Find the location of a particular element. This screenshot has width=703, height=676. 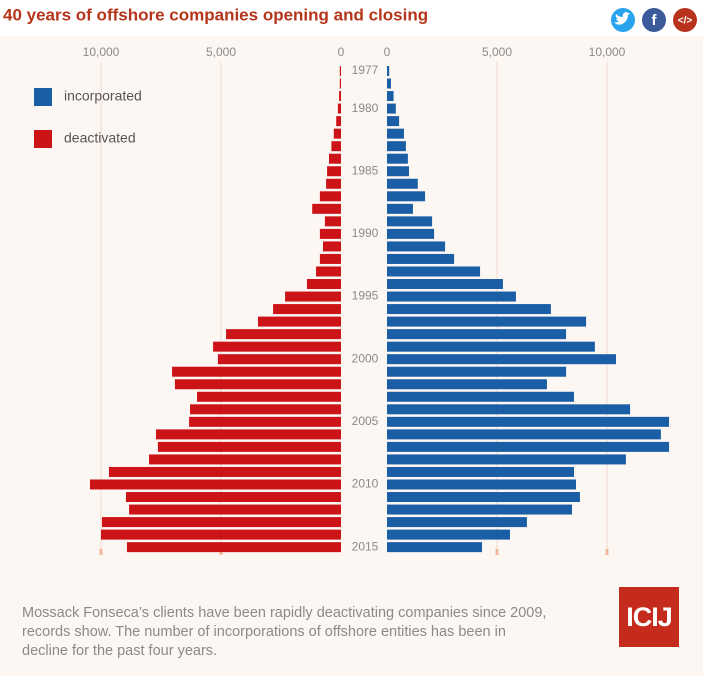

embed-glyph: </> is located at coordinates (685, 21).